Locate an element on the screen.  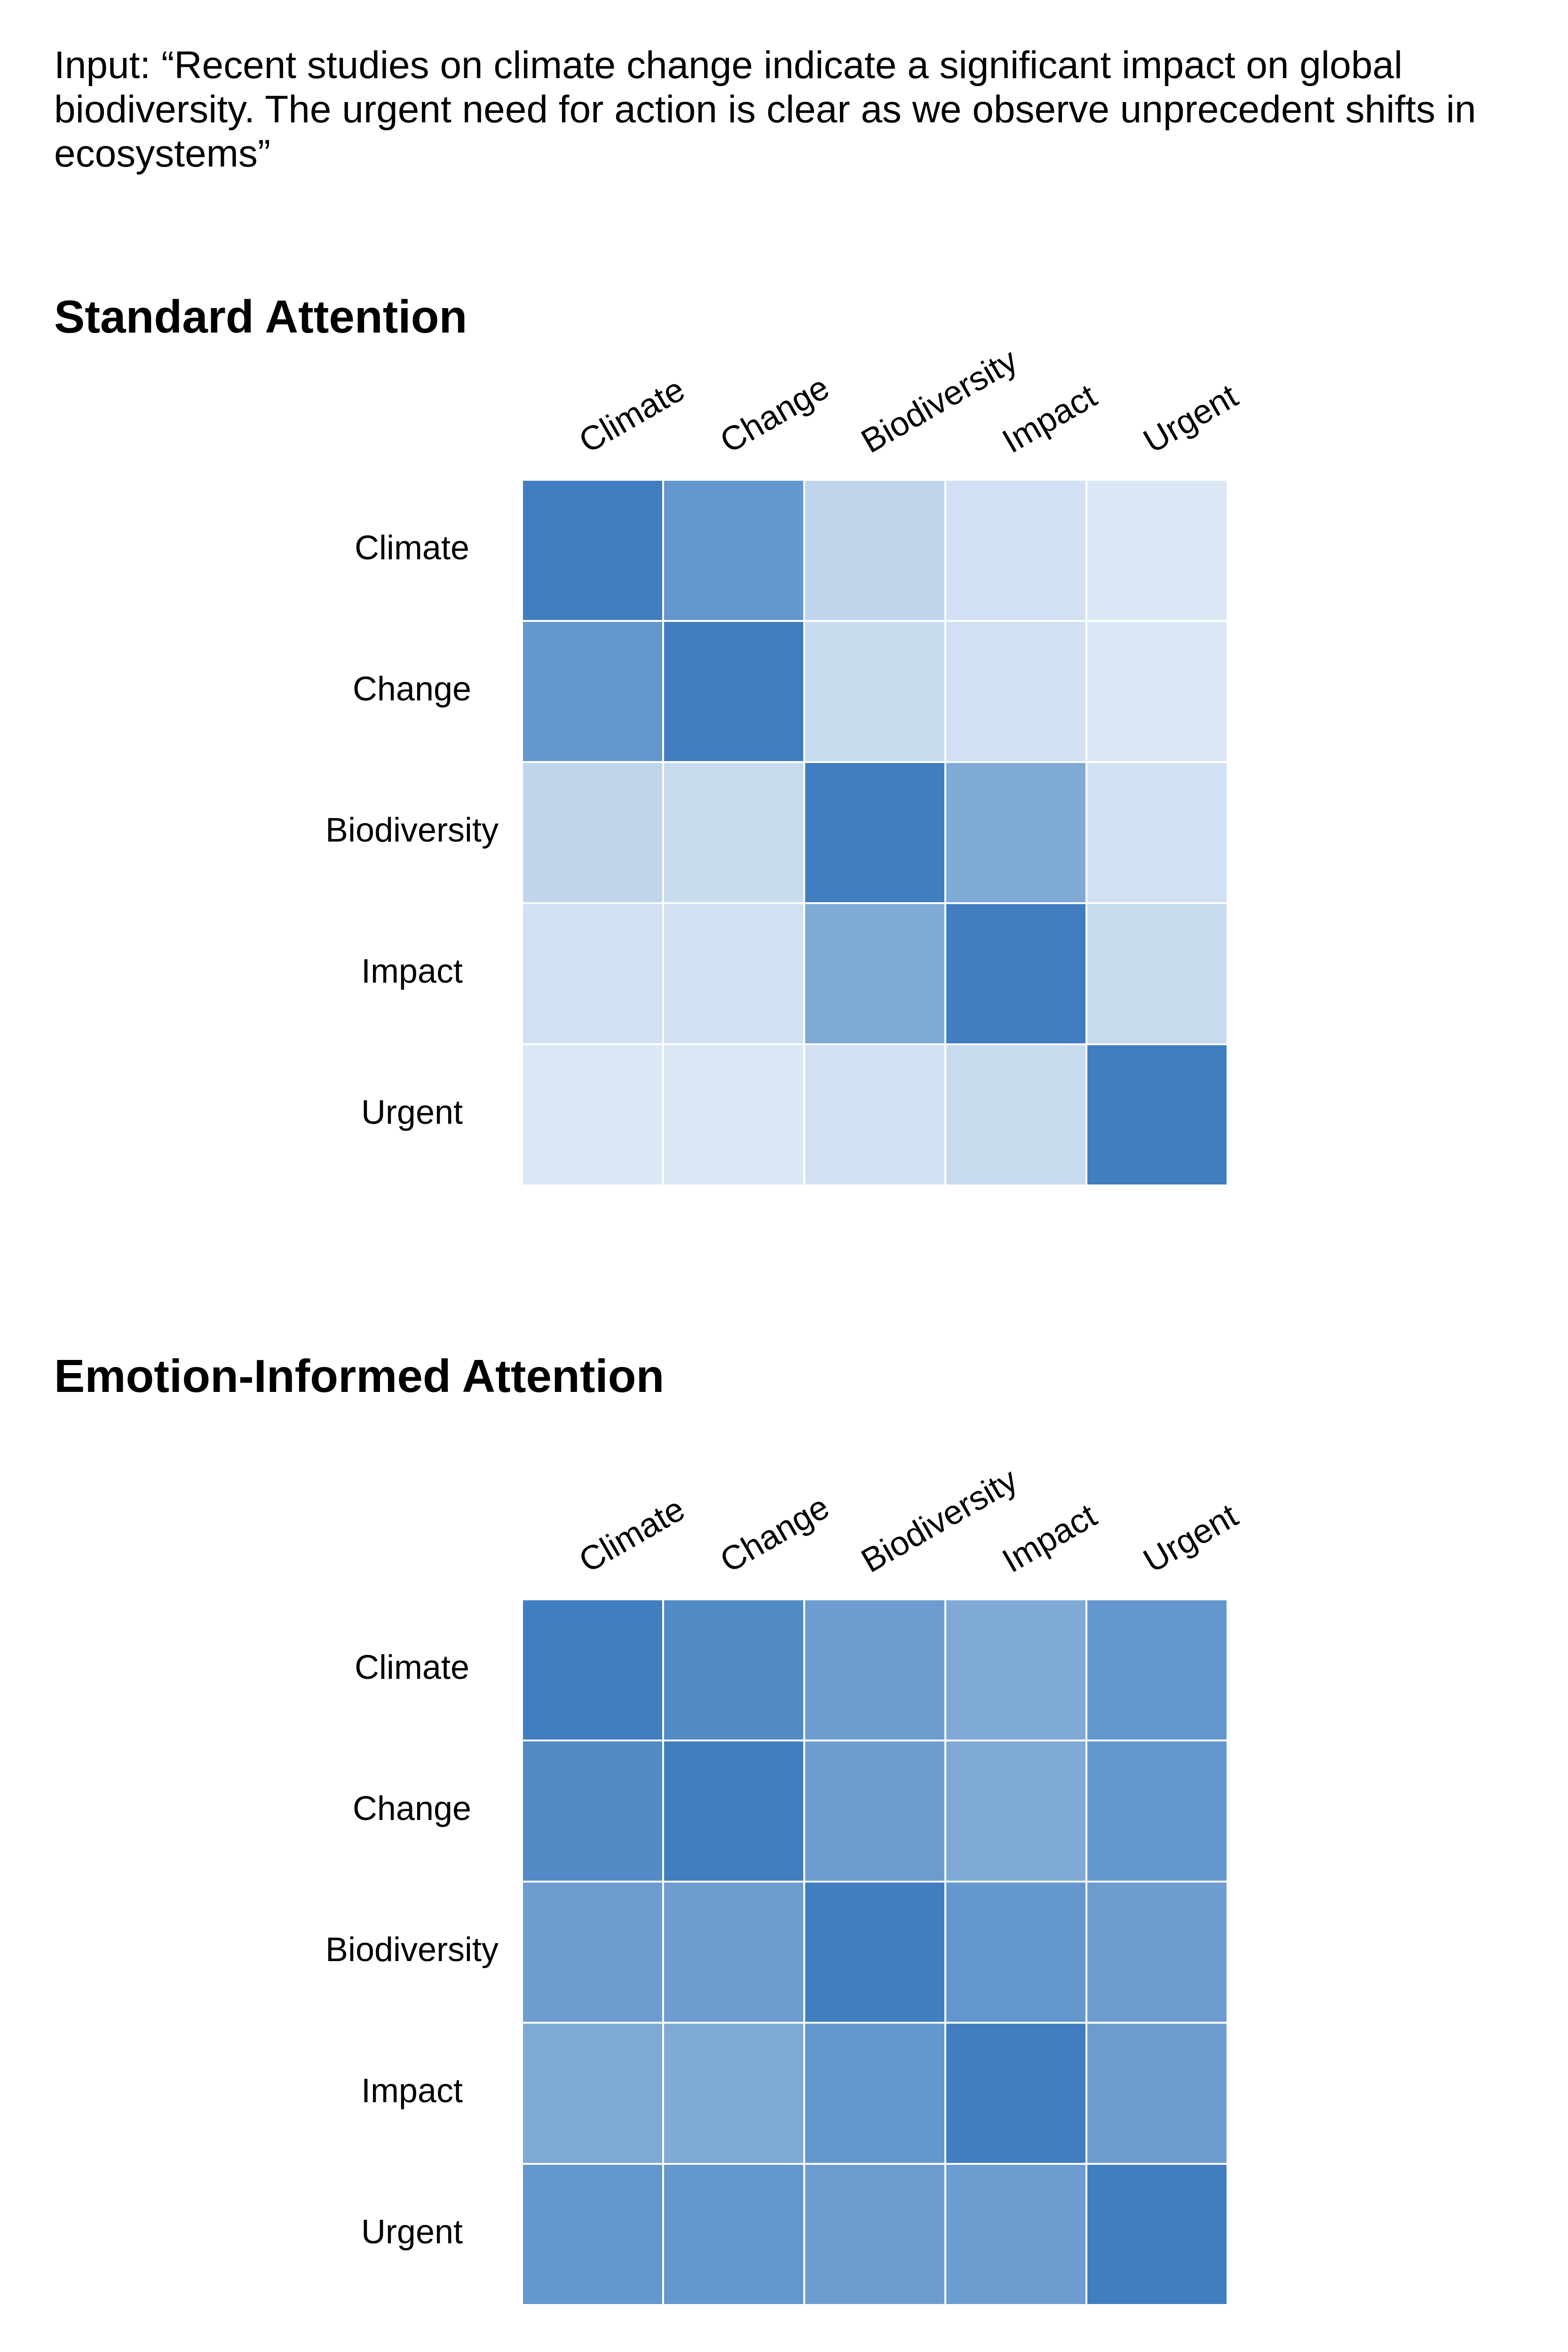
standard-attention-title: Standard Attention is located at coordinates (260, 316).